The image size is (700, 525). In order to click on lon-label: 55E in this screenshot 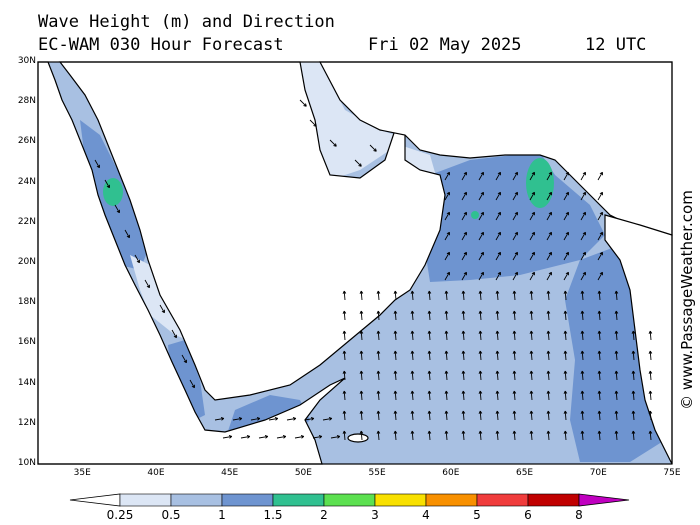, I will do `click(377, 473)`.